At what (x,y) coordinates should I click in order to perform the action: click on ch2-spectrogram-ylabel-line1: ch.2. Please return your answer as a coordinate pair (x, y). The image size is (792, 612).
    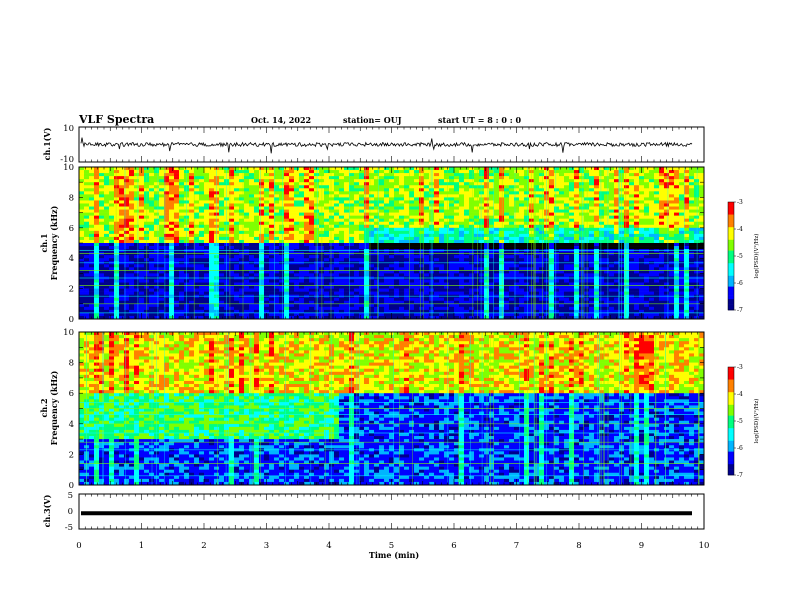
    Looking at the image, I should click on (44, 407).